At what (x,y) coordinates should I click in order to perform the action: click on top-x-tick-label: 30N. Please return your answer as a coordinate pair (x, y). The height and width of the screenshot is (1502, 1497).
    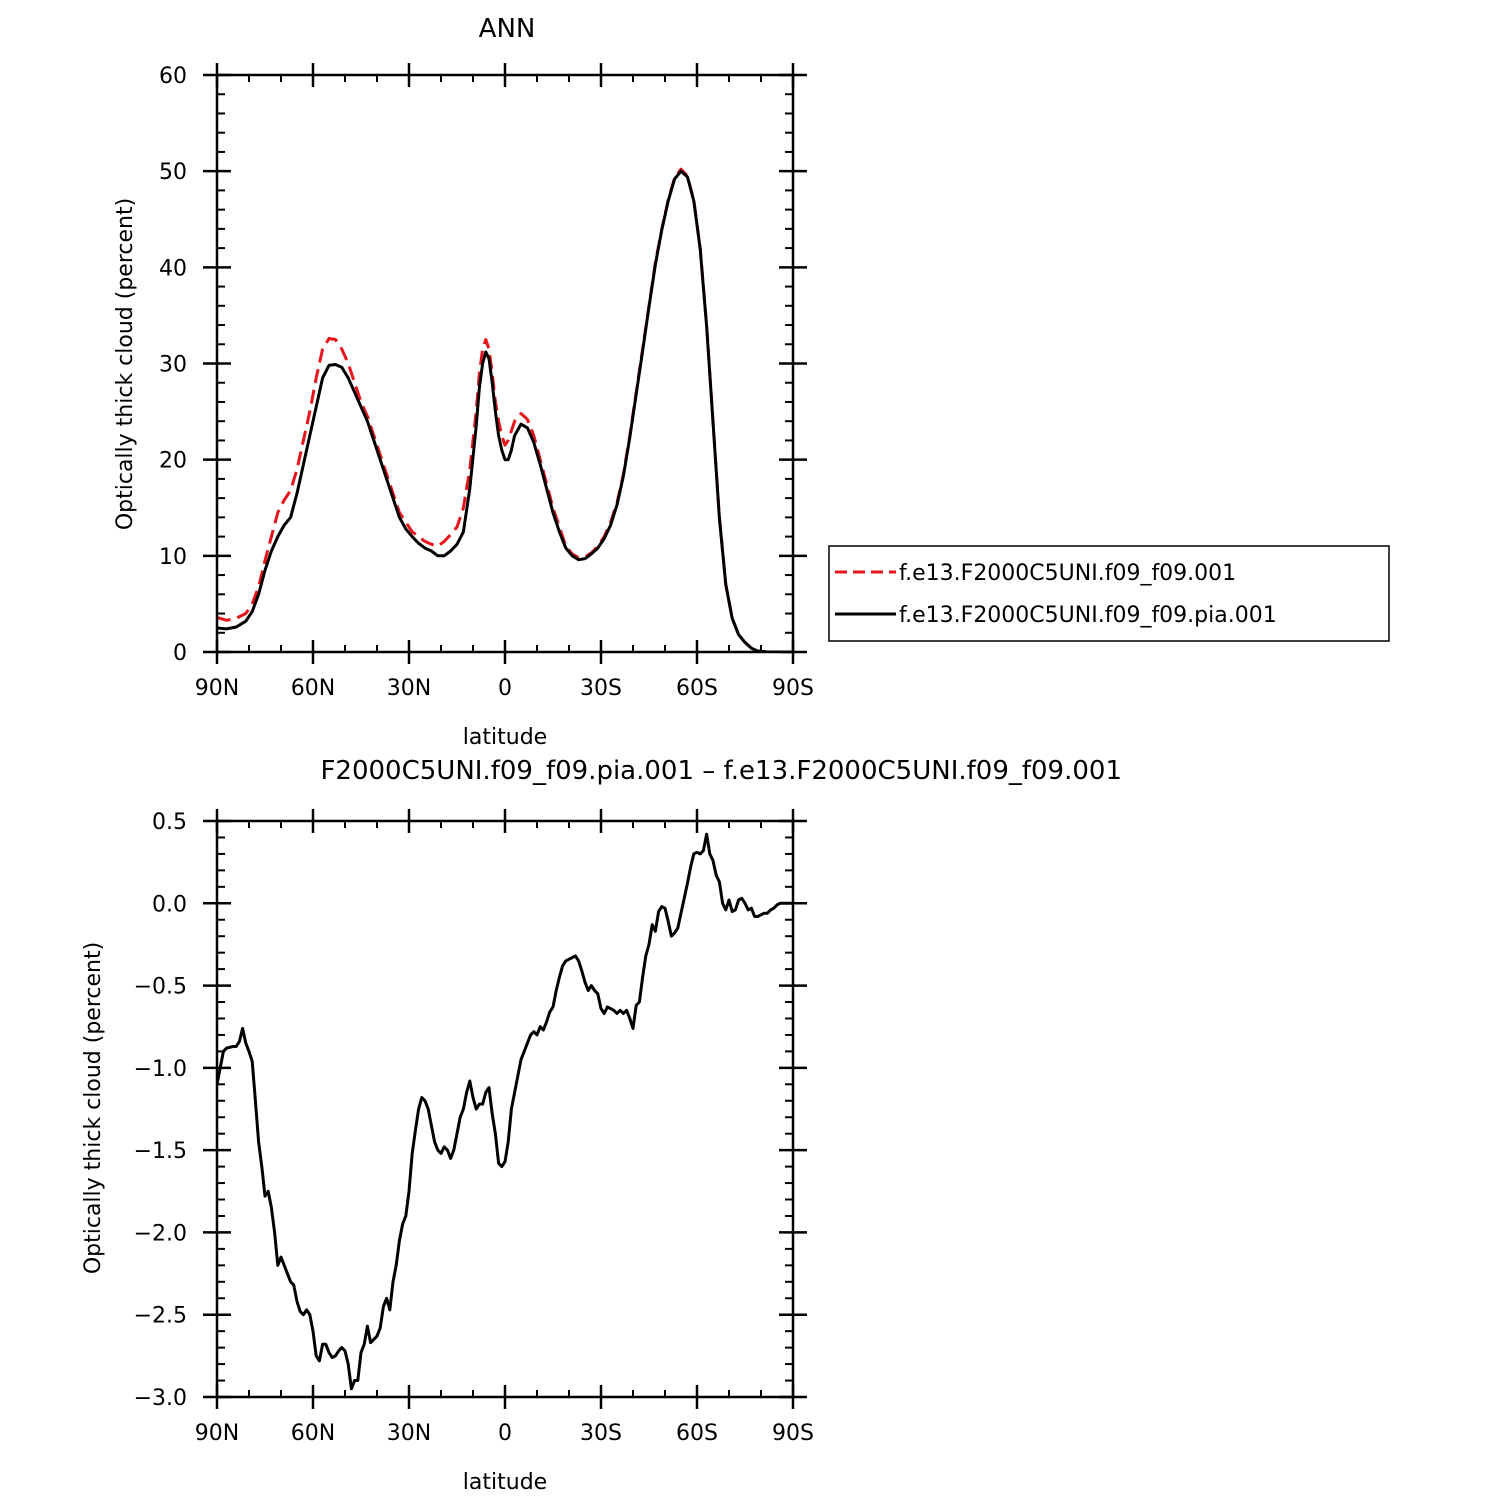
    Looking at the image, I should click on (409, 688).